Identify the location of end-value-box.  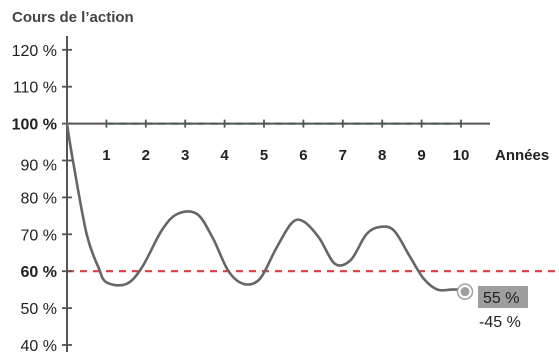
(503, 297).